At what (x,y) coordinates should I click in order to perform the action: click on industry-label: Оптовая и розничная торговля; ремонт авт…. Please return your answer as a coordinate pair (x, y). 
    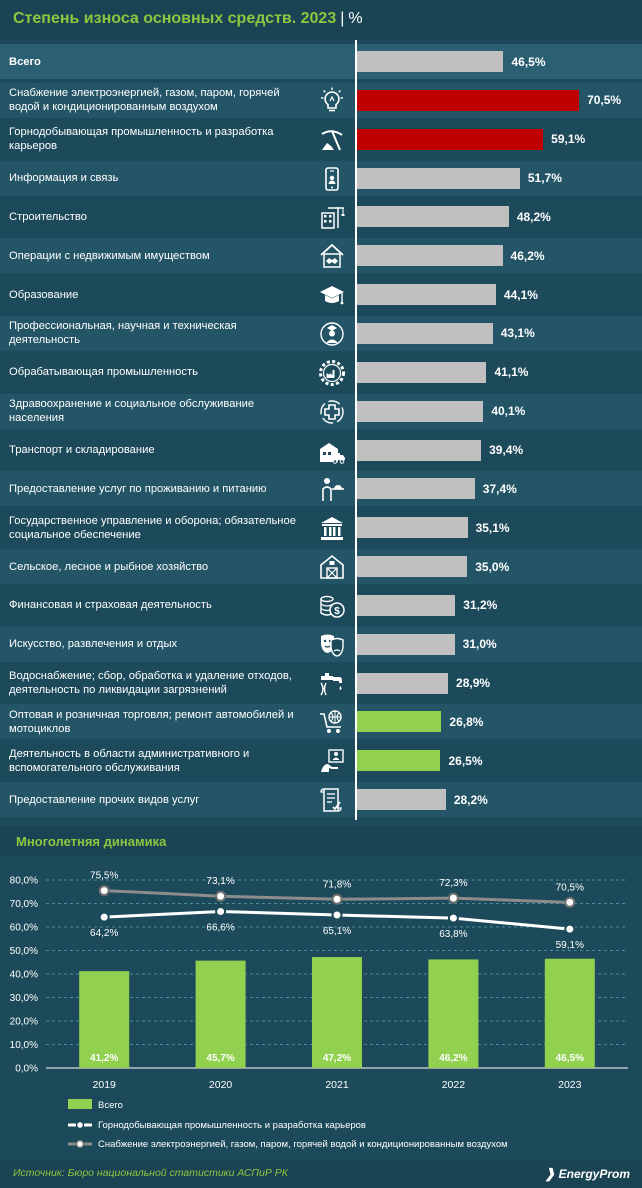
    Looking at the image, I should click on (151, 721).